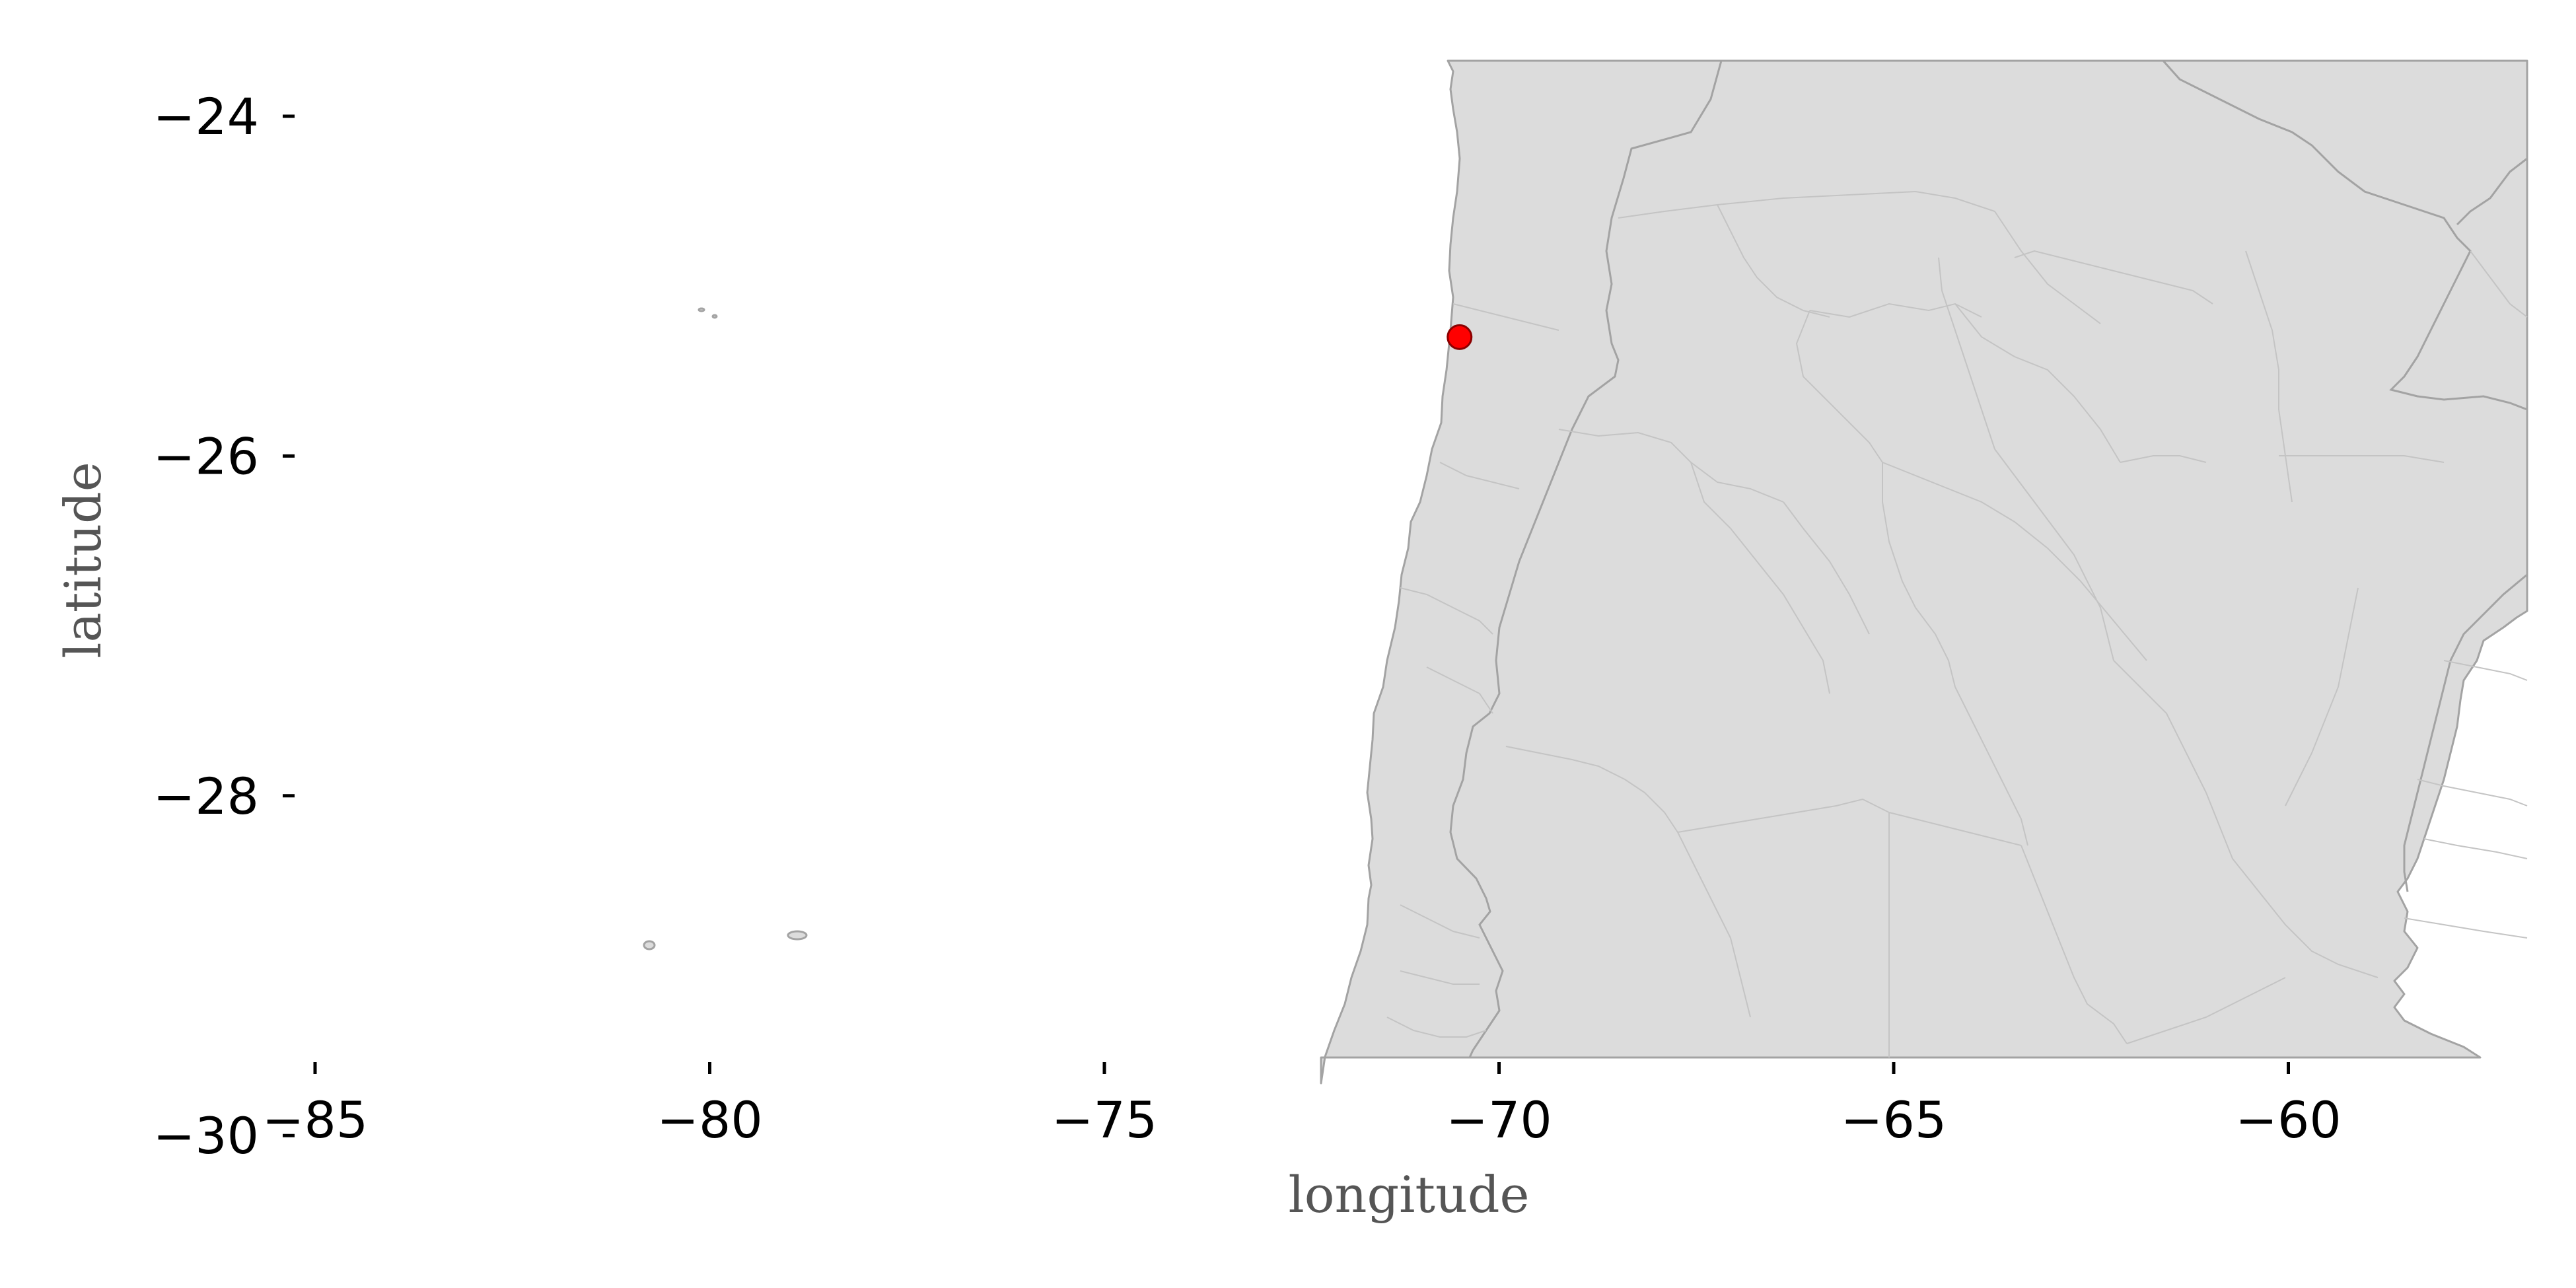 This screenshot has height=1288, width=2576. What do you see at coordinates (701, 309) in the screenshot?
I see `island-san-felix` at bounding box center [701, 309].